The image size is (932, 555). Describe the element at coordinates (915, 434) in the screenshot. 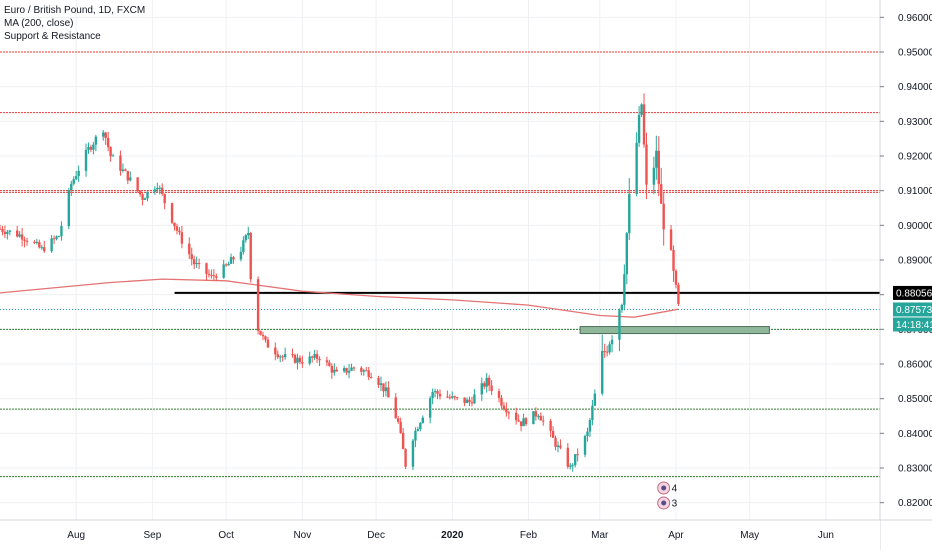

I see `y-tick-label-2: 0.84000` at that location.